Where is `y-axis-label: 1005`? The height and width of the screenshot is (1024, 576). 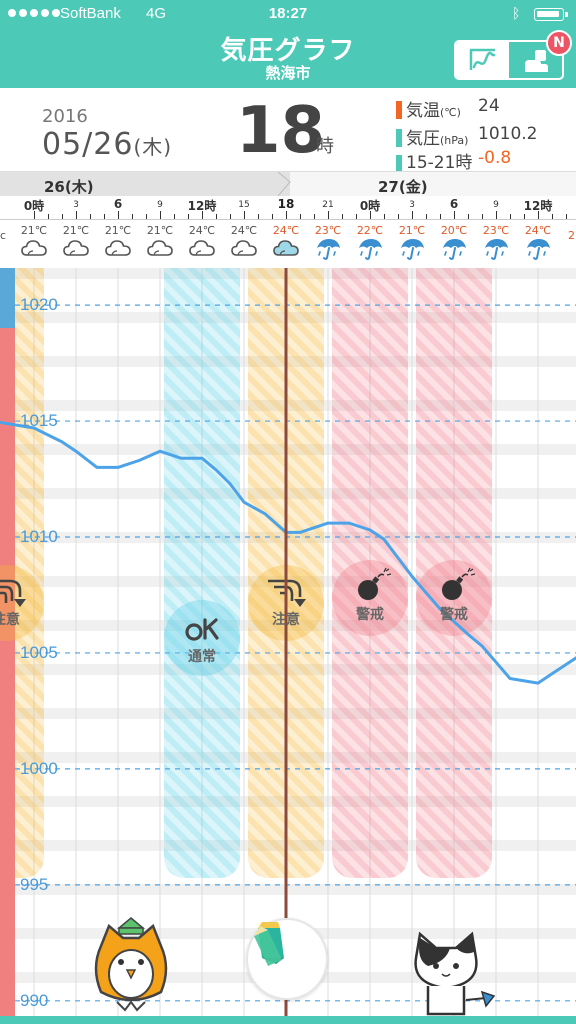 y-axis-label: 1005 is located at coordinates (39, 652).